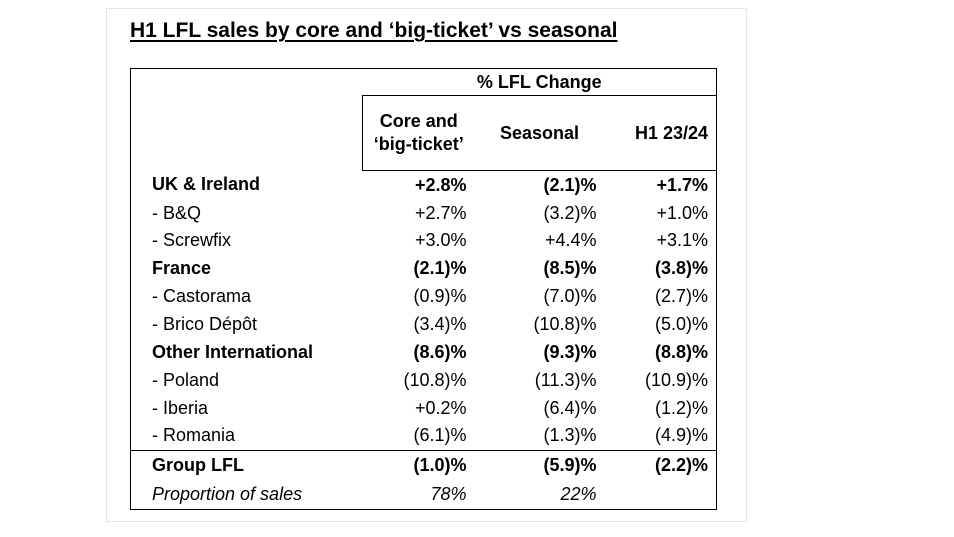  What do you see at coordinates (246, 352) in the screenshot?
I see `row-label: Other International` at bounding box center [246, 352].